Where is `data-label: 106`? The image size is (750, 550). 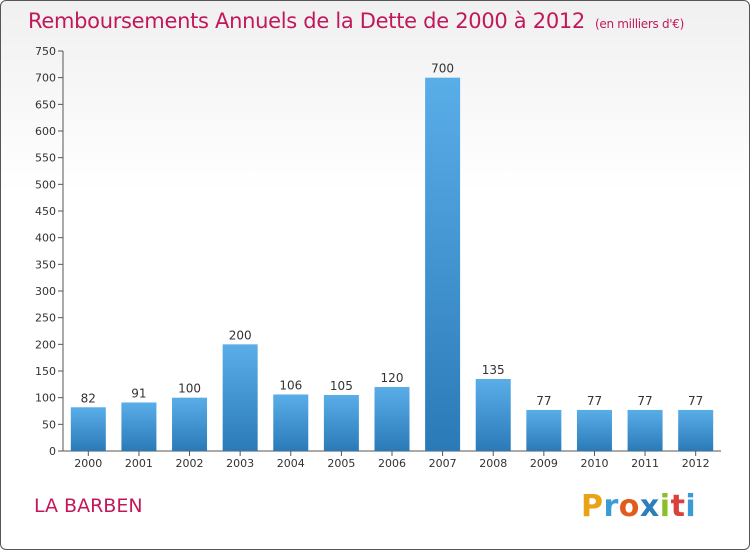
data-label: 106 is located at coordinates (290, 385).